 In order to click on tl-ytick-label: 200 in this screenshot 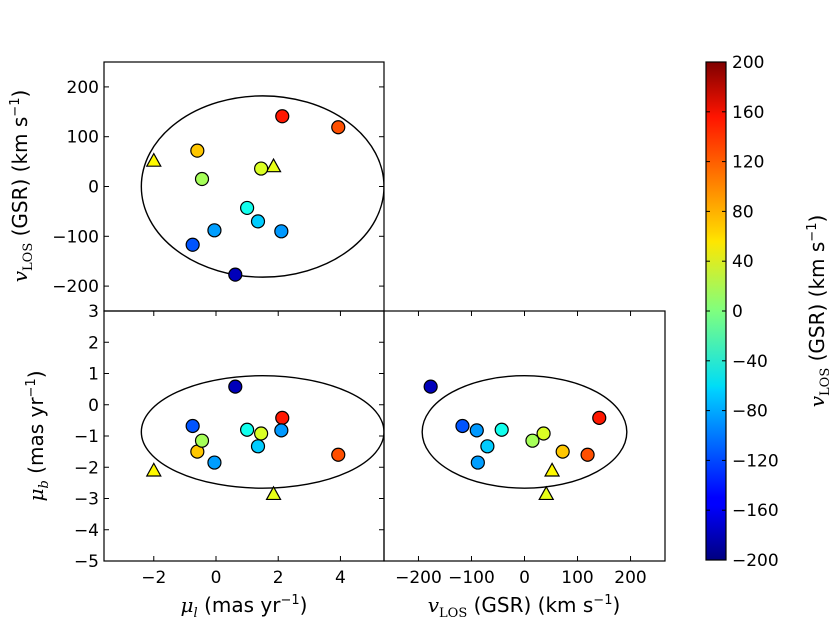, I will do `click(83, 88)`.